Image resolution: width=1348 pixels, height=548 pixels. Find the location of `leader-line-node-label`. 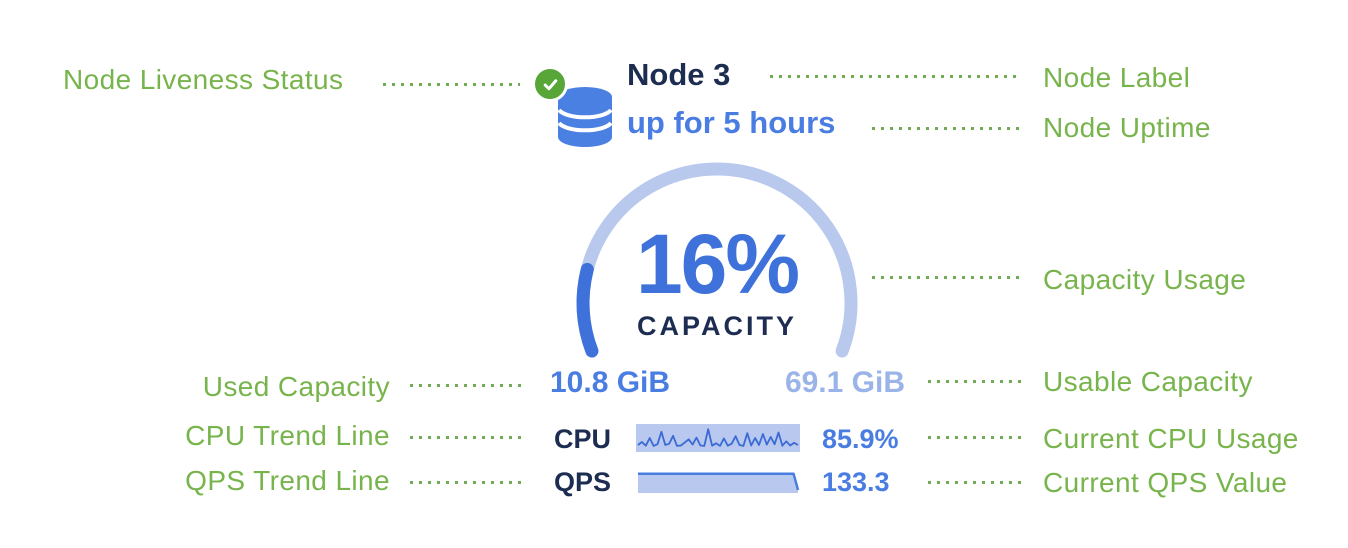

leader-line-node-label is located at coordinates (895, 76).